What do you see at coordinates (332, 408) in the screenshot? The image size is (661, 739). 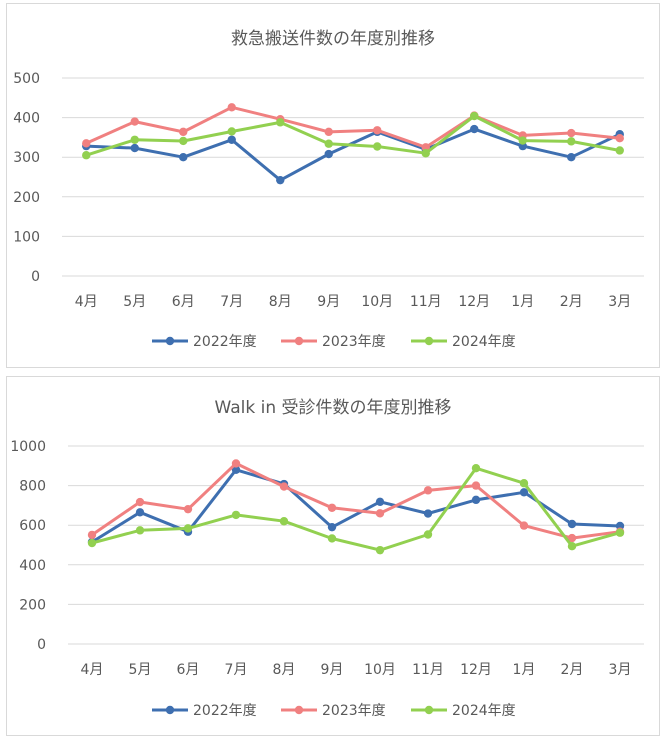 I see `chart-title: Walk in 受診件数の年度別推移` at bounding box center [332, 408].